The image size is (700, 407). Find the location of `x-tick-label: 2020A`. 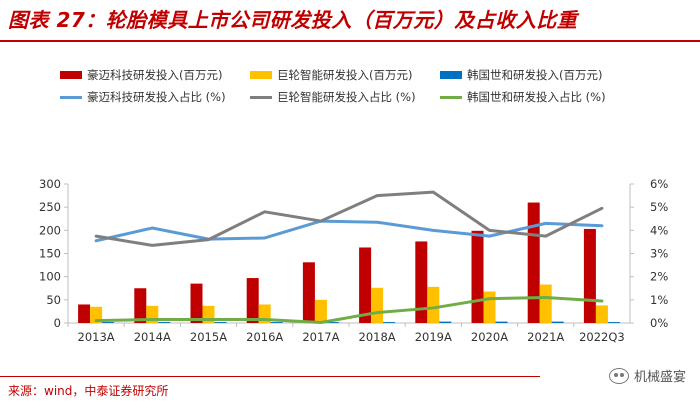

x-tick-label: 2020A is located at coordinates (489, 337).